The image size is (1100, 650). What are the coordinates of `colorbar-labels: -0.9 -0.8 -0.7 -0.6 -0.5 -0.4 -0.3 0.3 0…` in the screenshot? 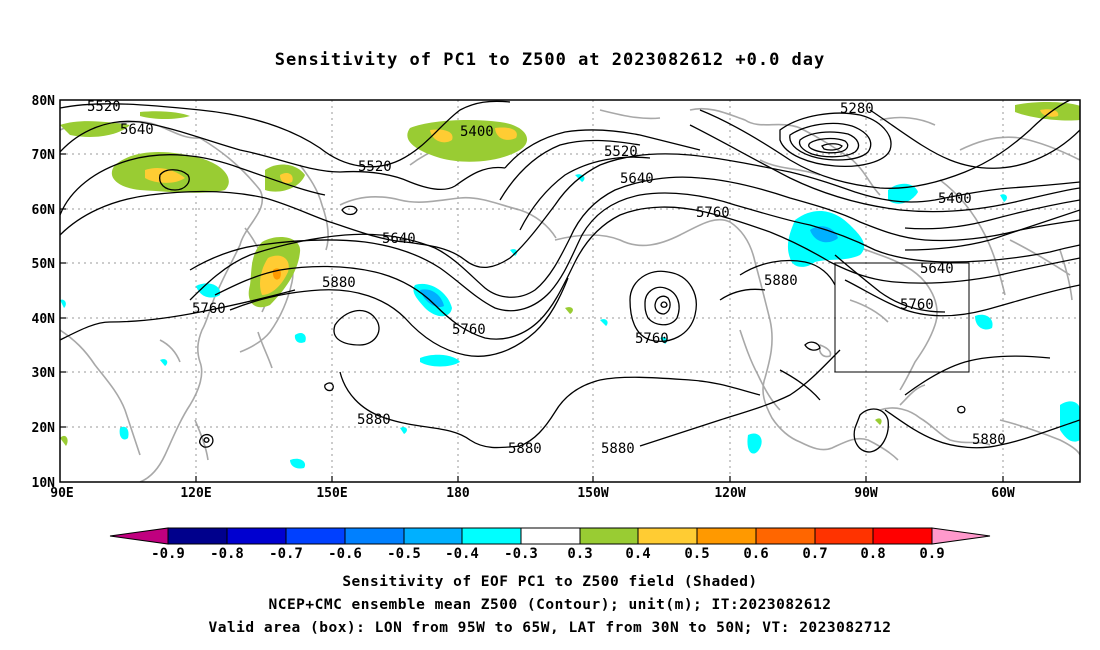 It's located at (548, 554).